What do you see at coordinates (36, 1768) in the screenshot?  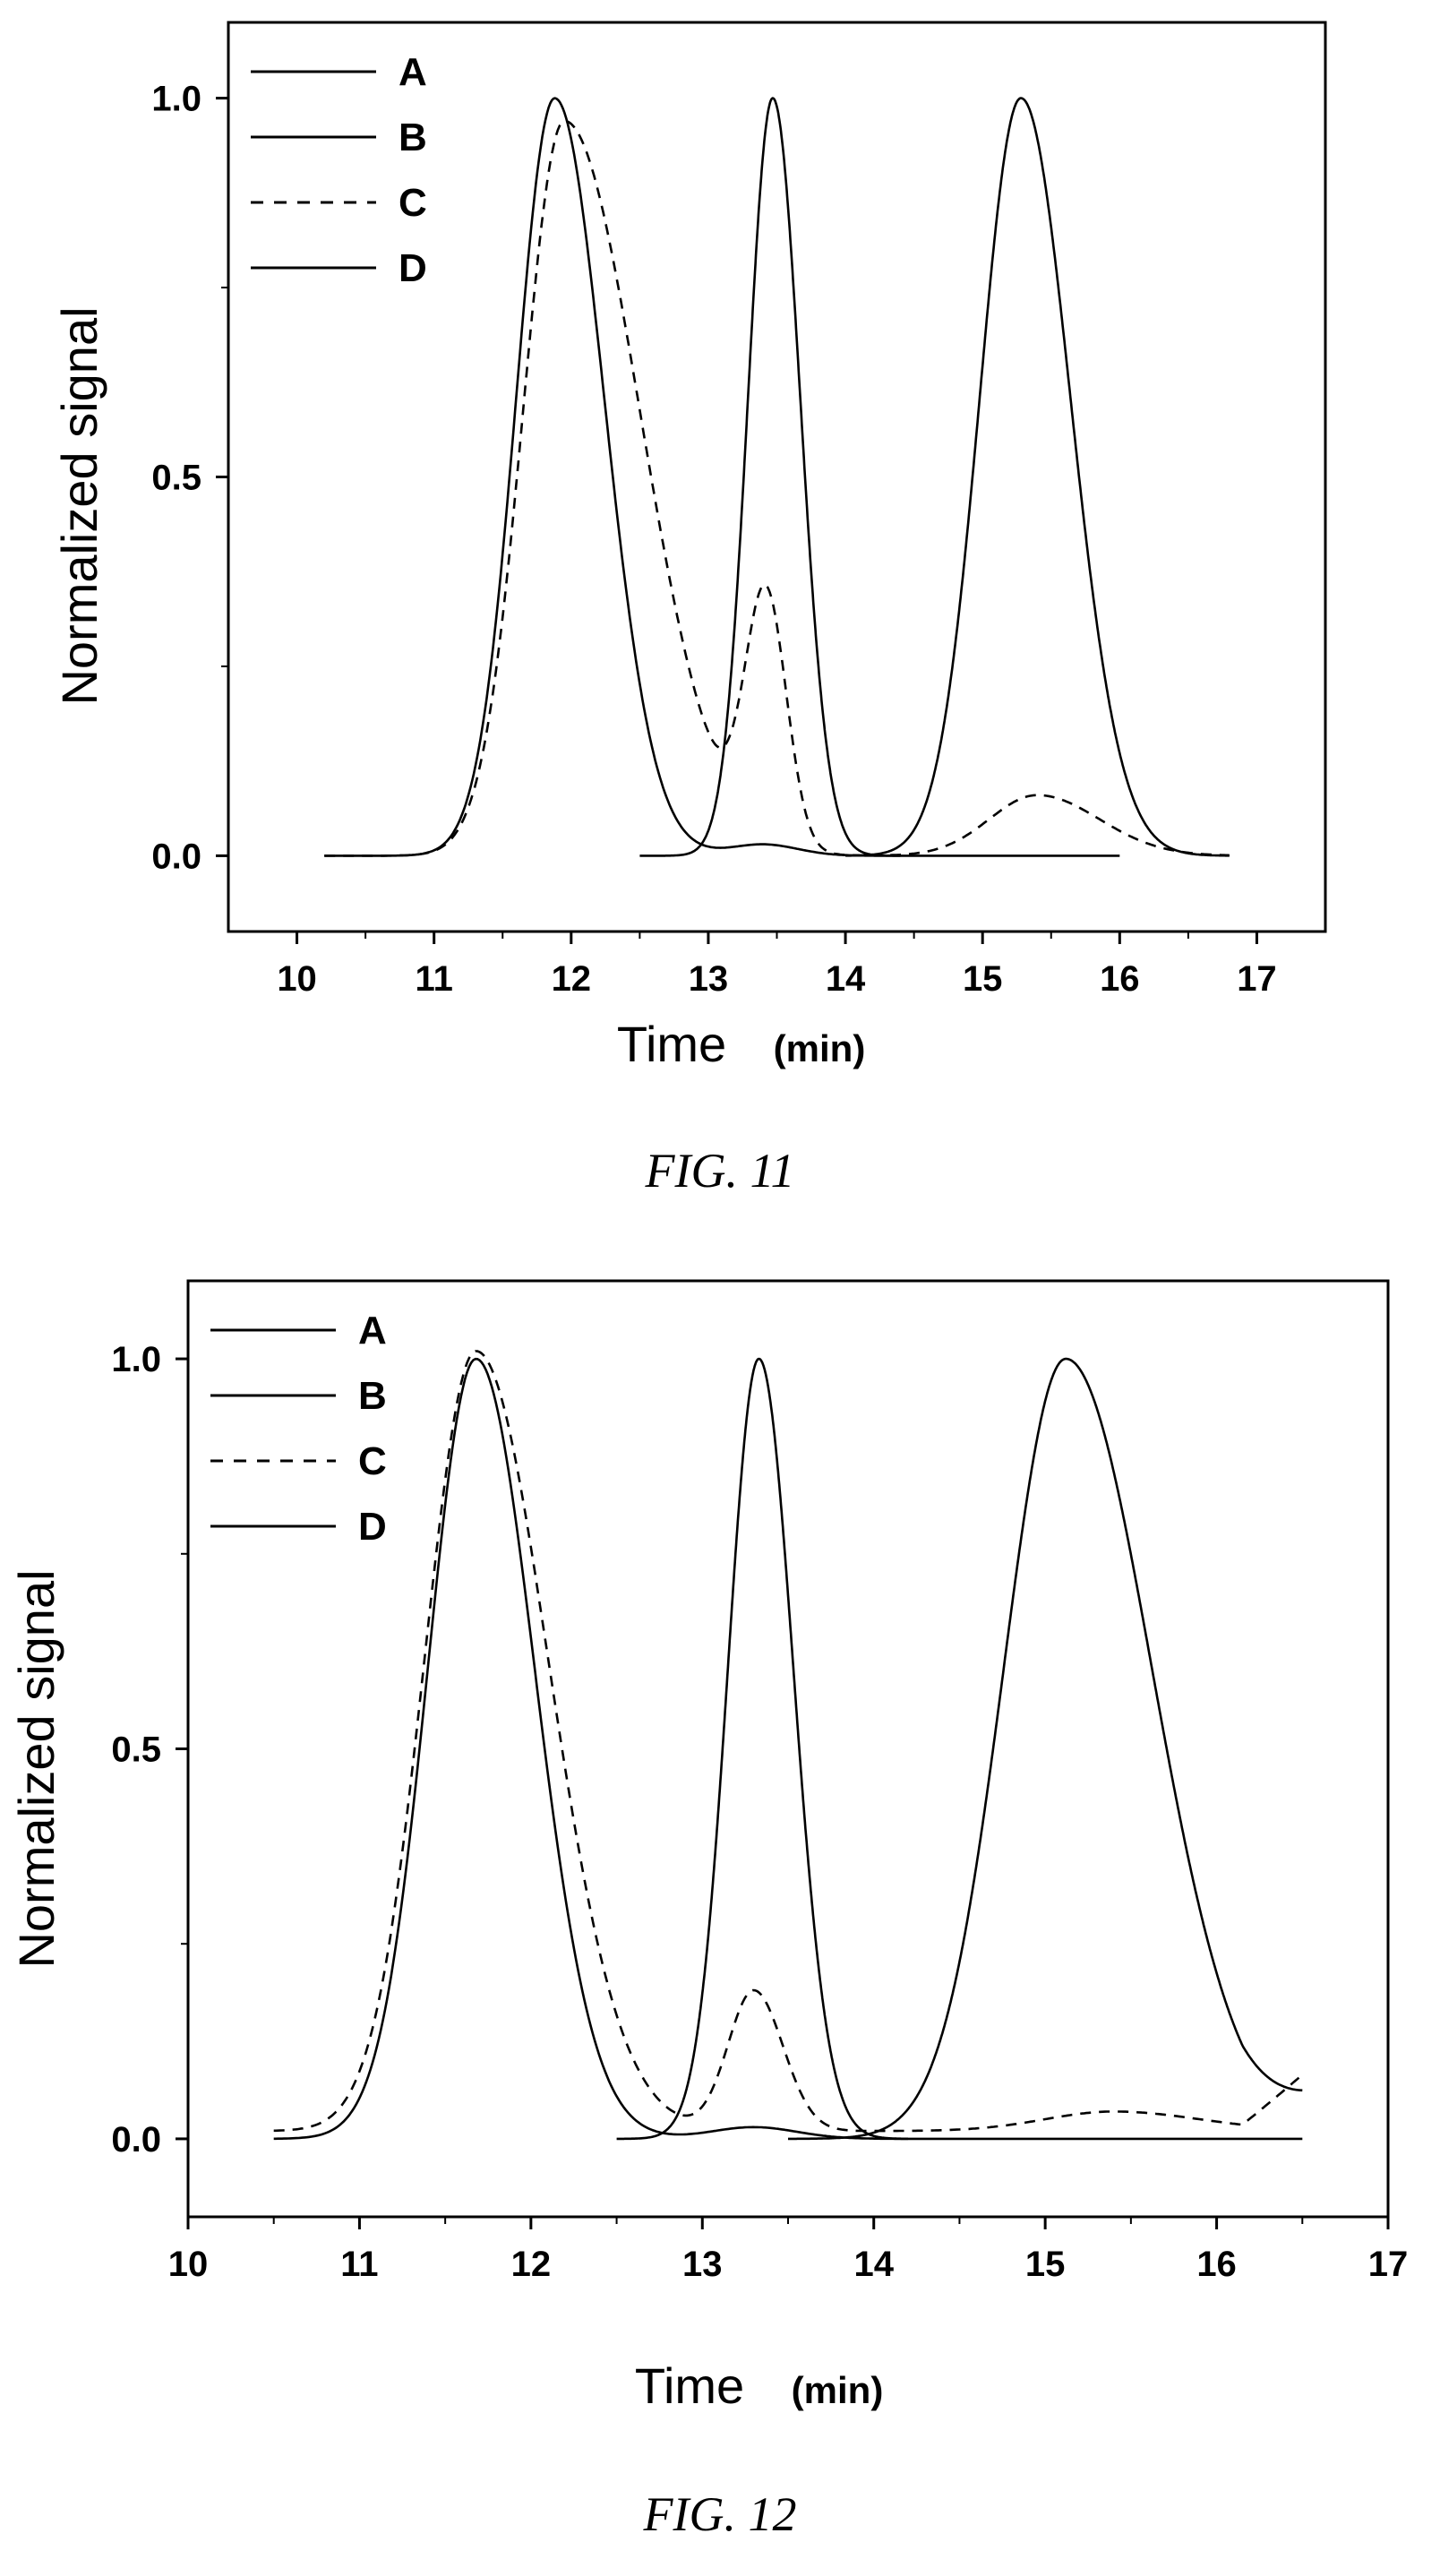 I see `chart2-y-axis-label: Normalized signal` at bounding box center [36, 1768].